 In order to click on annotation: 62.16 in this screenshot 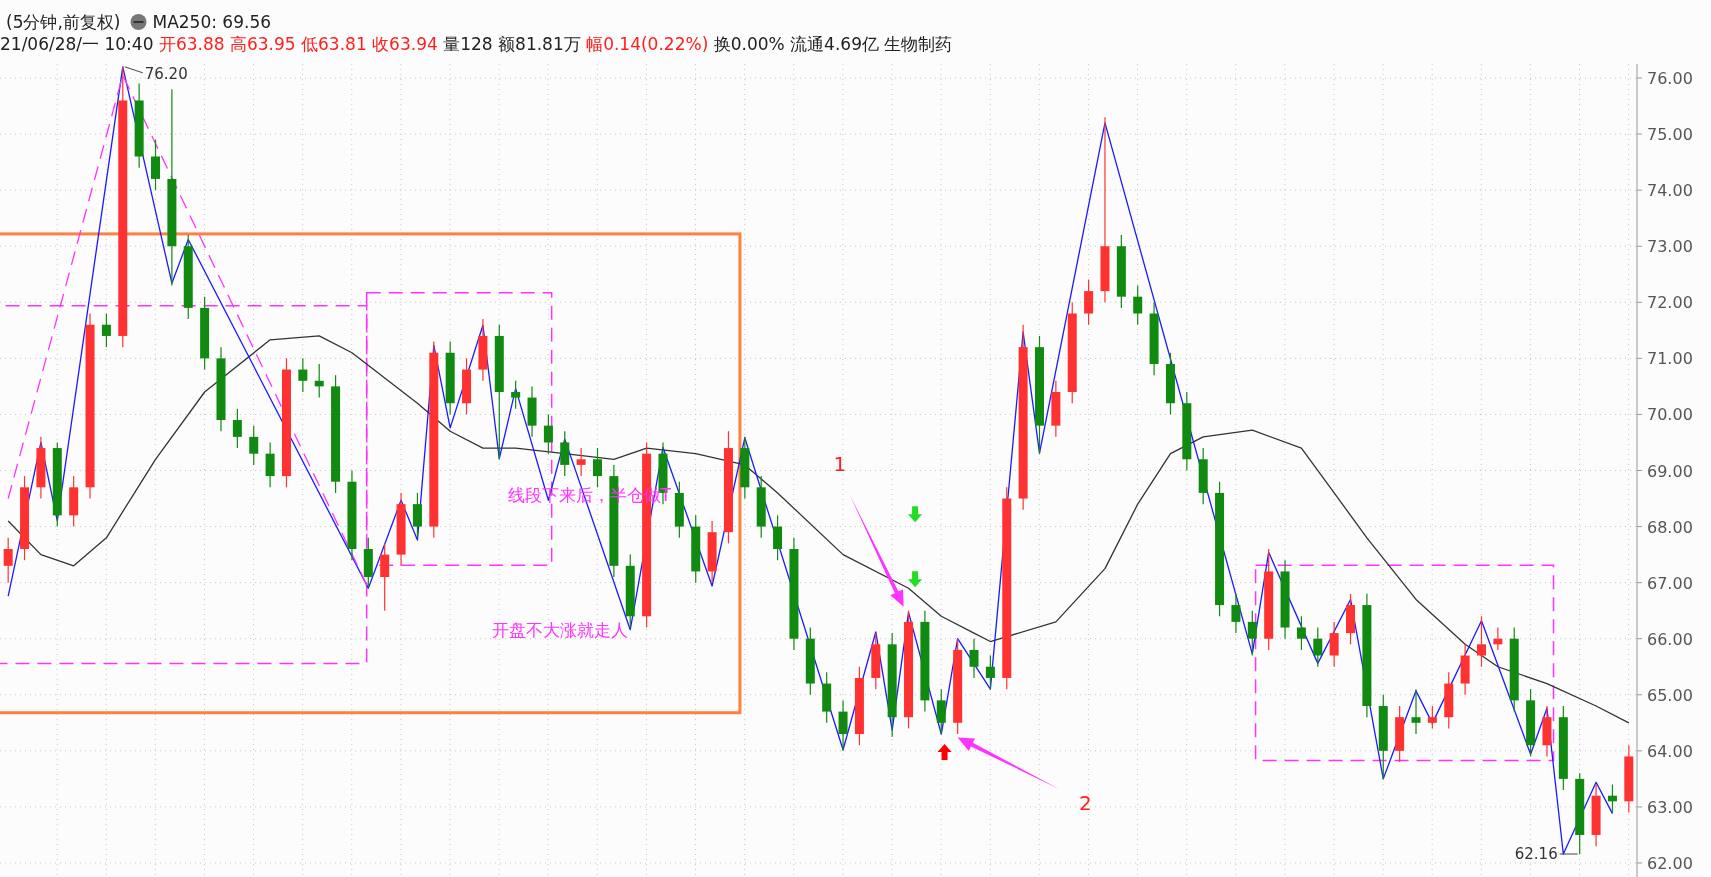, I will do `click(1536, 854)`.